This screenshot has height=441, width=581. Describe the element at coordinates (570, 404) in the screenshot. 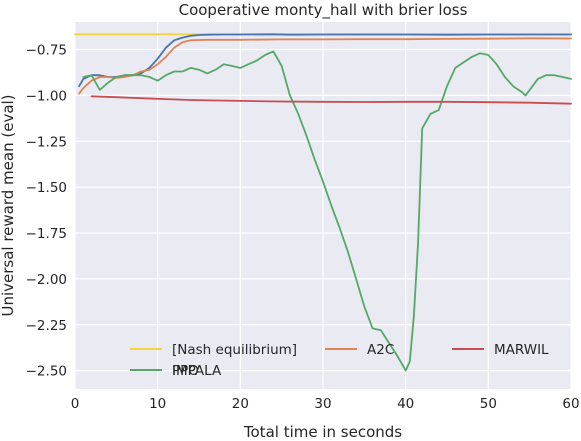

I see `x-tick-label: 60` at that location.